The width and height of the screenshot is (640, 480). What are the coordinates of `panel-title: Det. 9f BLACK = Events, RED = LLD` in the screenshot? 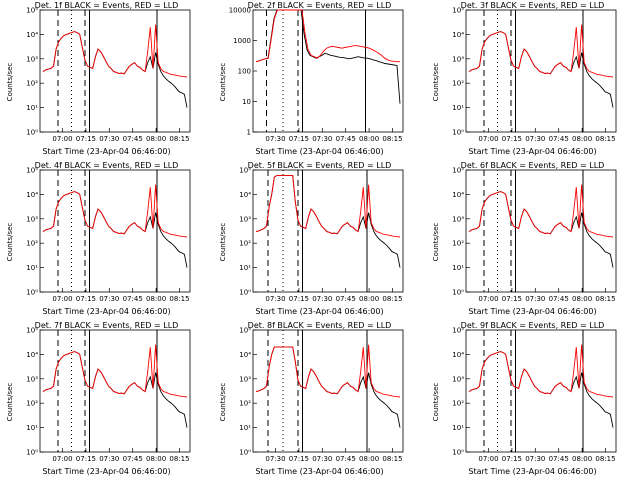 It's located at (532, 325).